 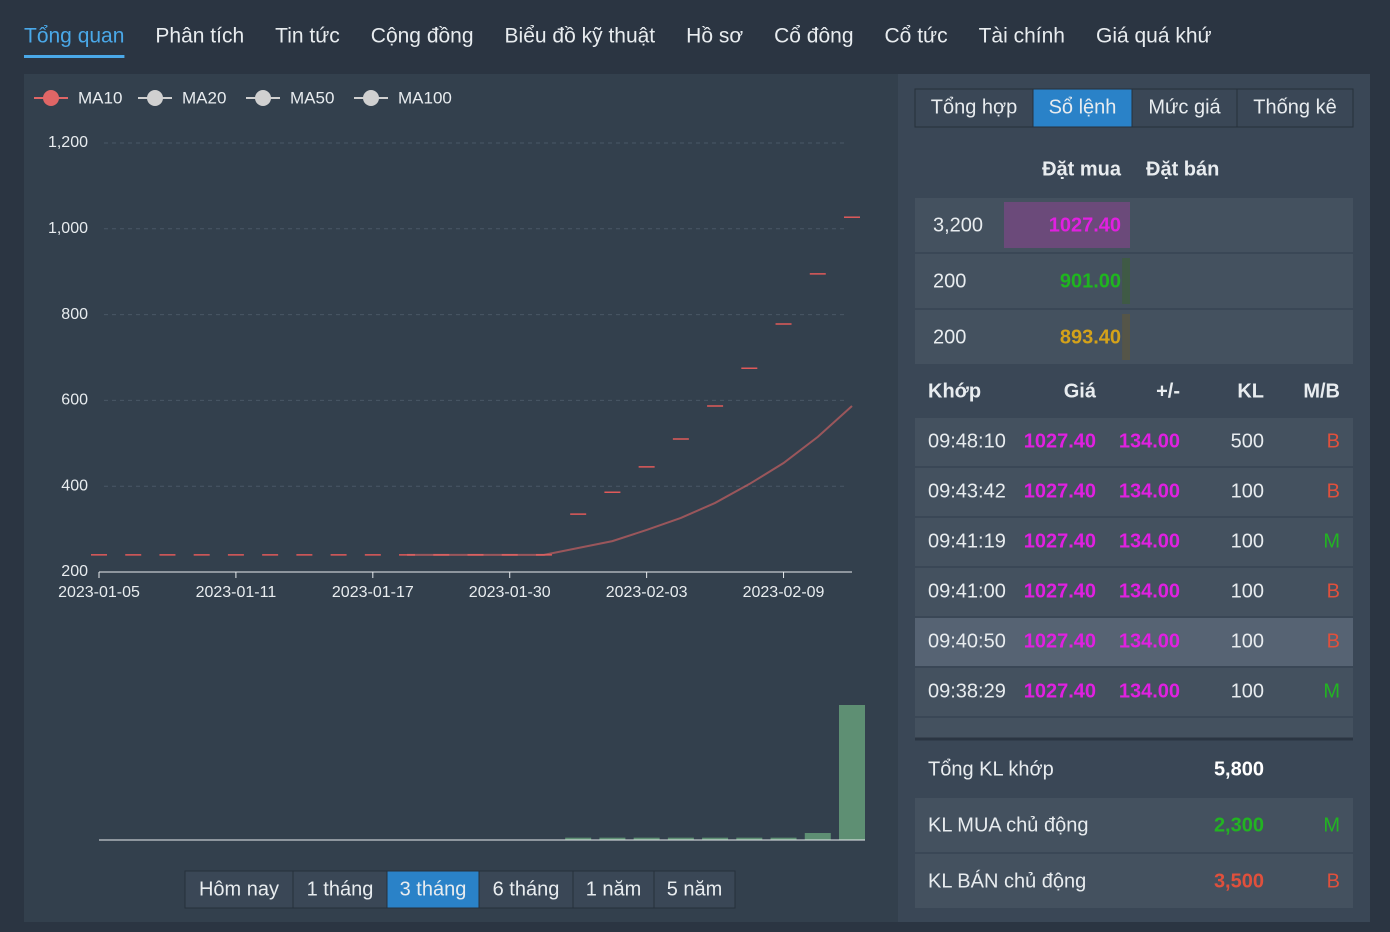 What do you see at coordinates (1154, 36) in the screenshot?
I see `nav-tab: Giá quá khứ` at bounding box center [1154, 36].